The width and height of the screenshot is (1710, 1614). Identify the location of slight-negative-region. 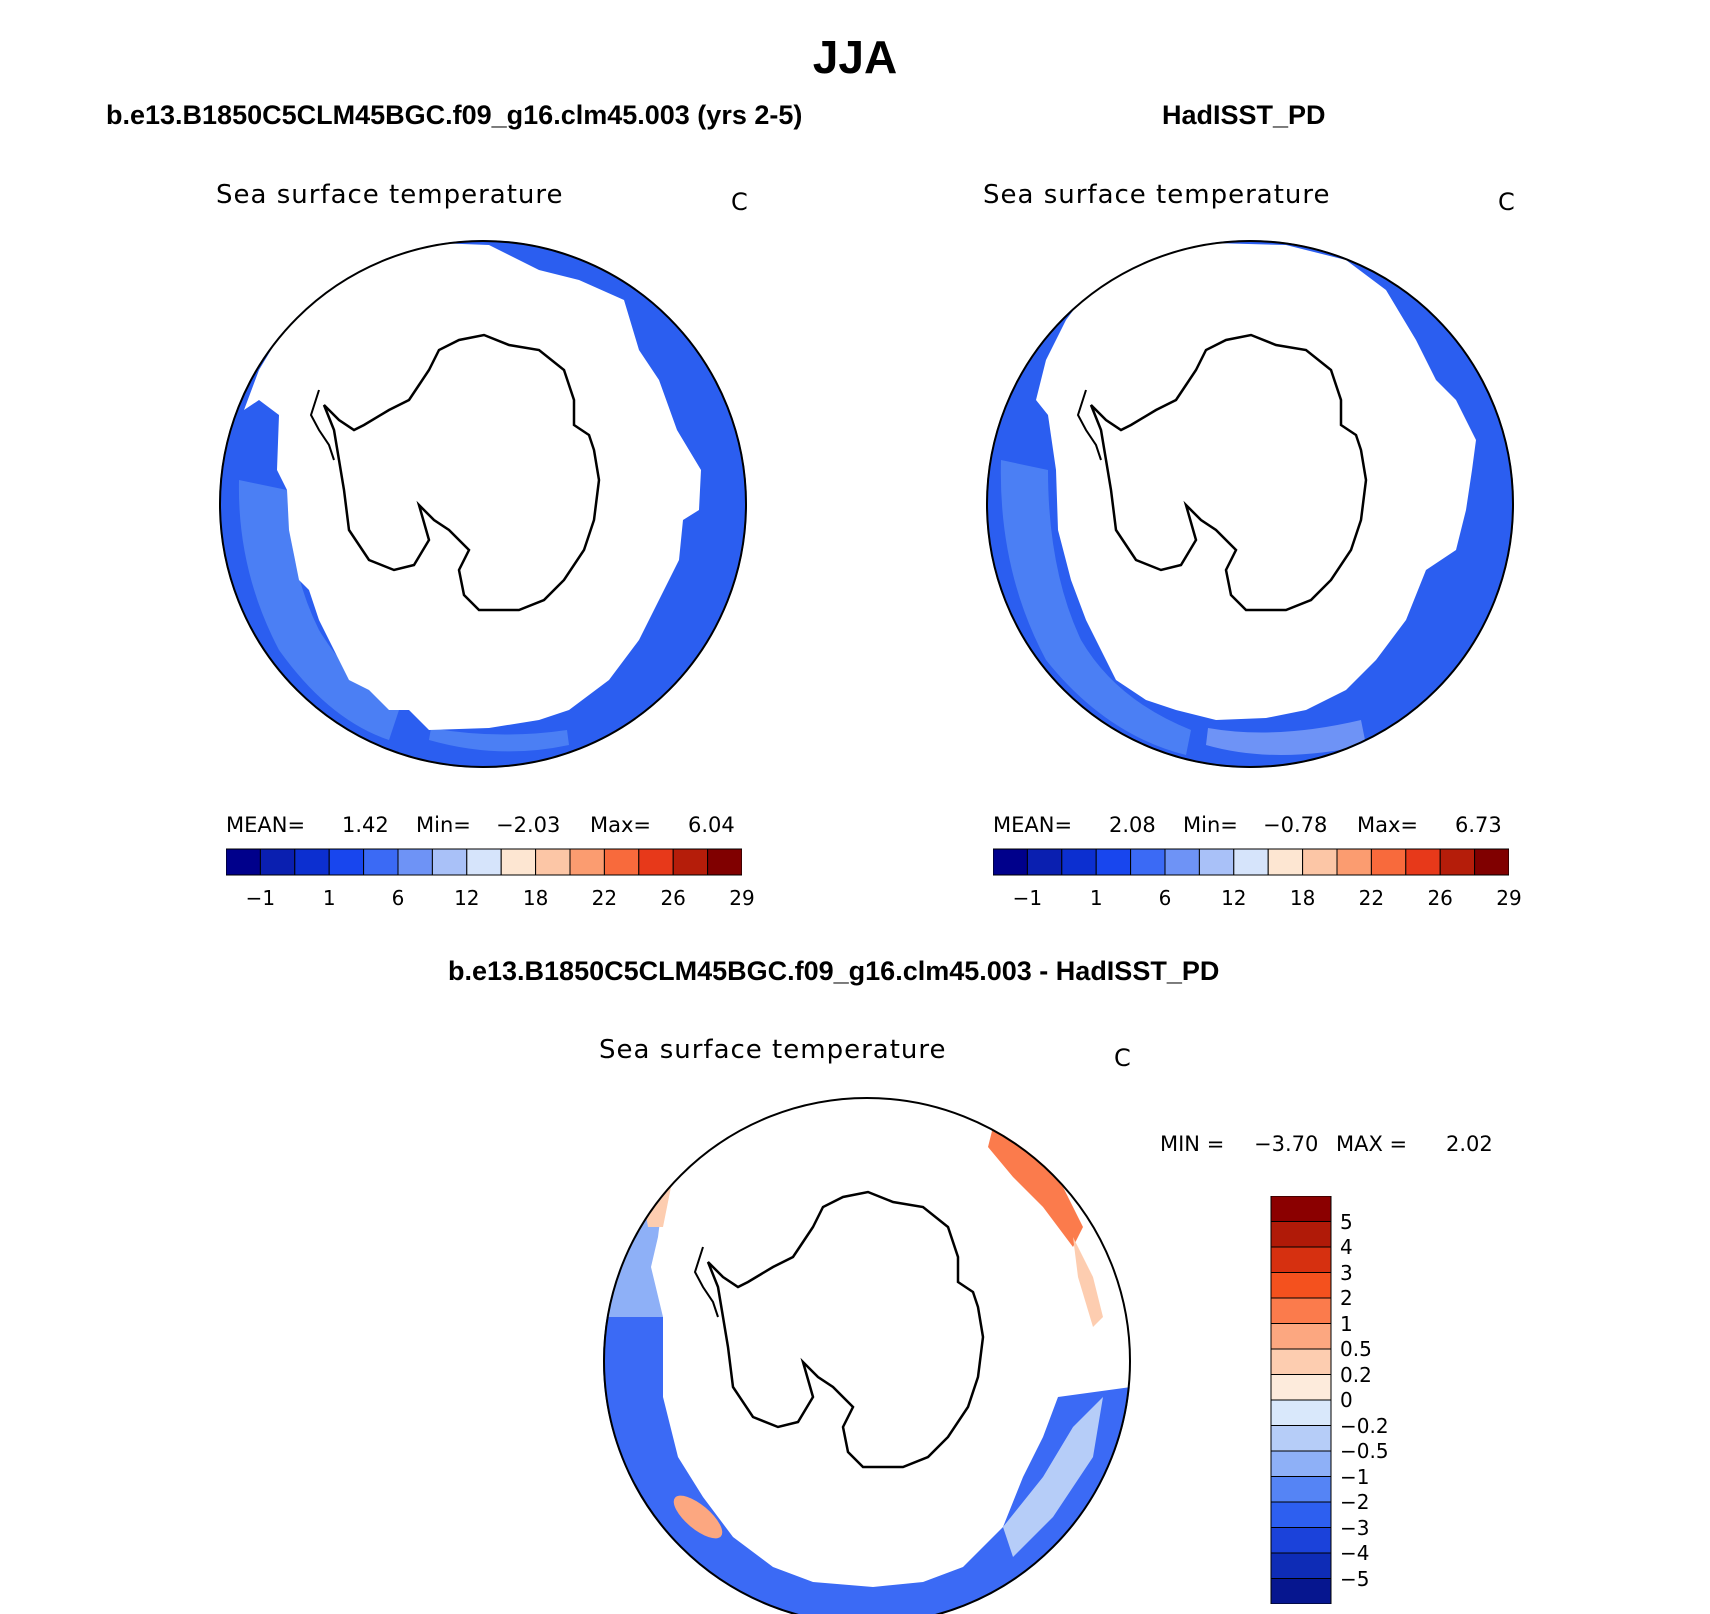
(1053, 1477).